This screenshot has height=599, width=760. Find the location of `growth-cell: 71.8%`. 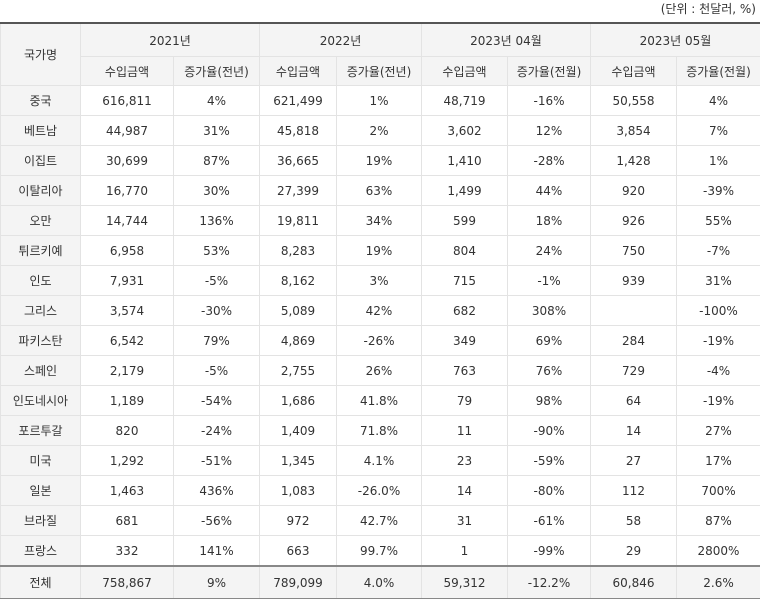

growth-cell: 71.8% is located at coordinates (379, 431).